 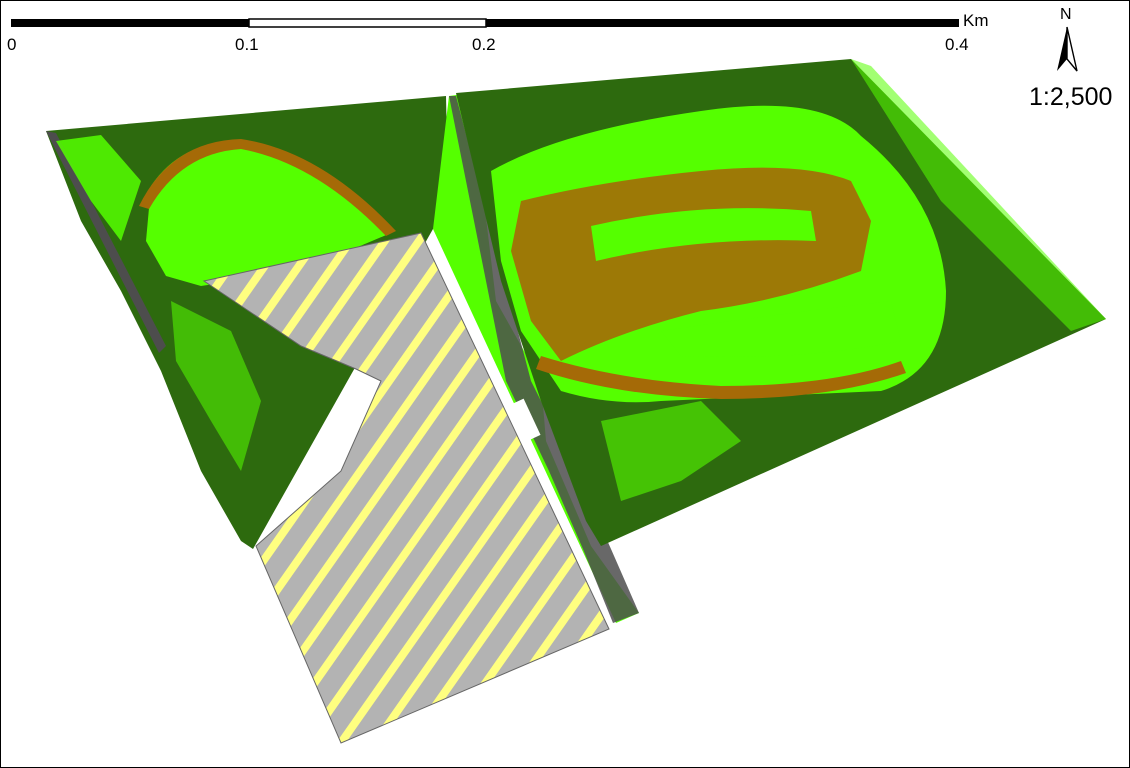 What do you see at coordinates (1067, 49) in the screenshot?
I see `north-arrow-icon` at bounding box center [1067, 49].